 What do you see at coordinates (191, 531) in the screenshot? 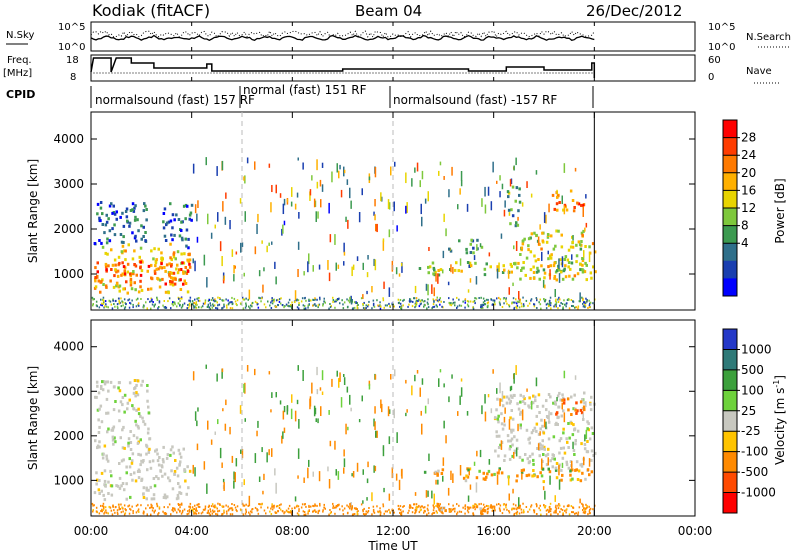
I see `x-tick-label: 04:00` at bounding box center [191, 531].